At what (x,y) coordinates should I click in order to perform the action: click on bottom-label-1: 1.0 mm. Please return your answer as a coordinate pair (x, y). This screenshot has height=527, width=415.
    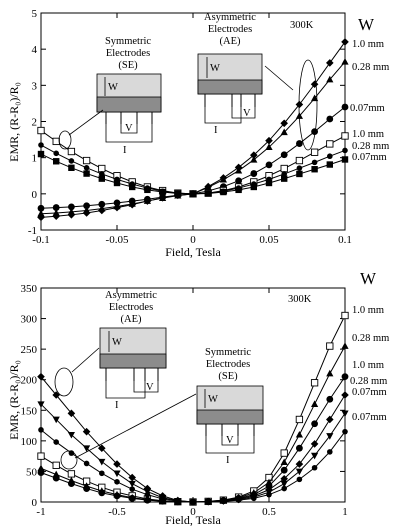
    Looking at the image, I should click on (368, 310).